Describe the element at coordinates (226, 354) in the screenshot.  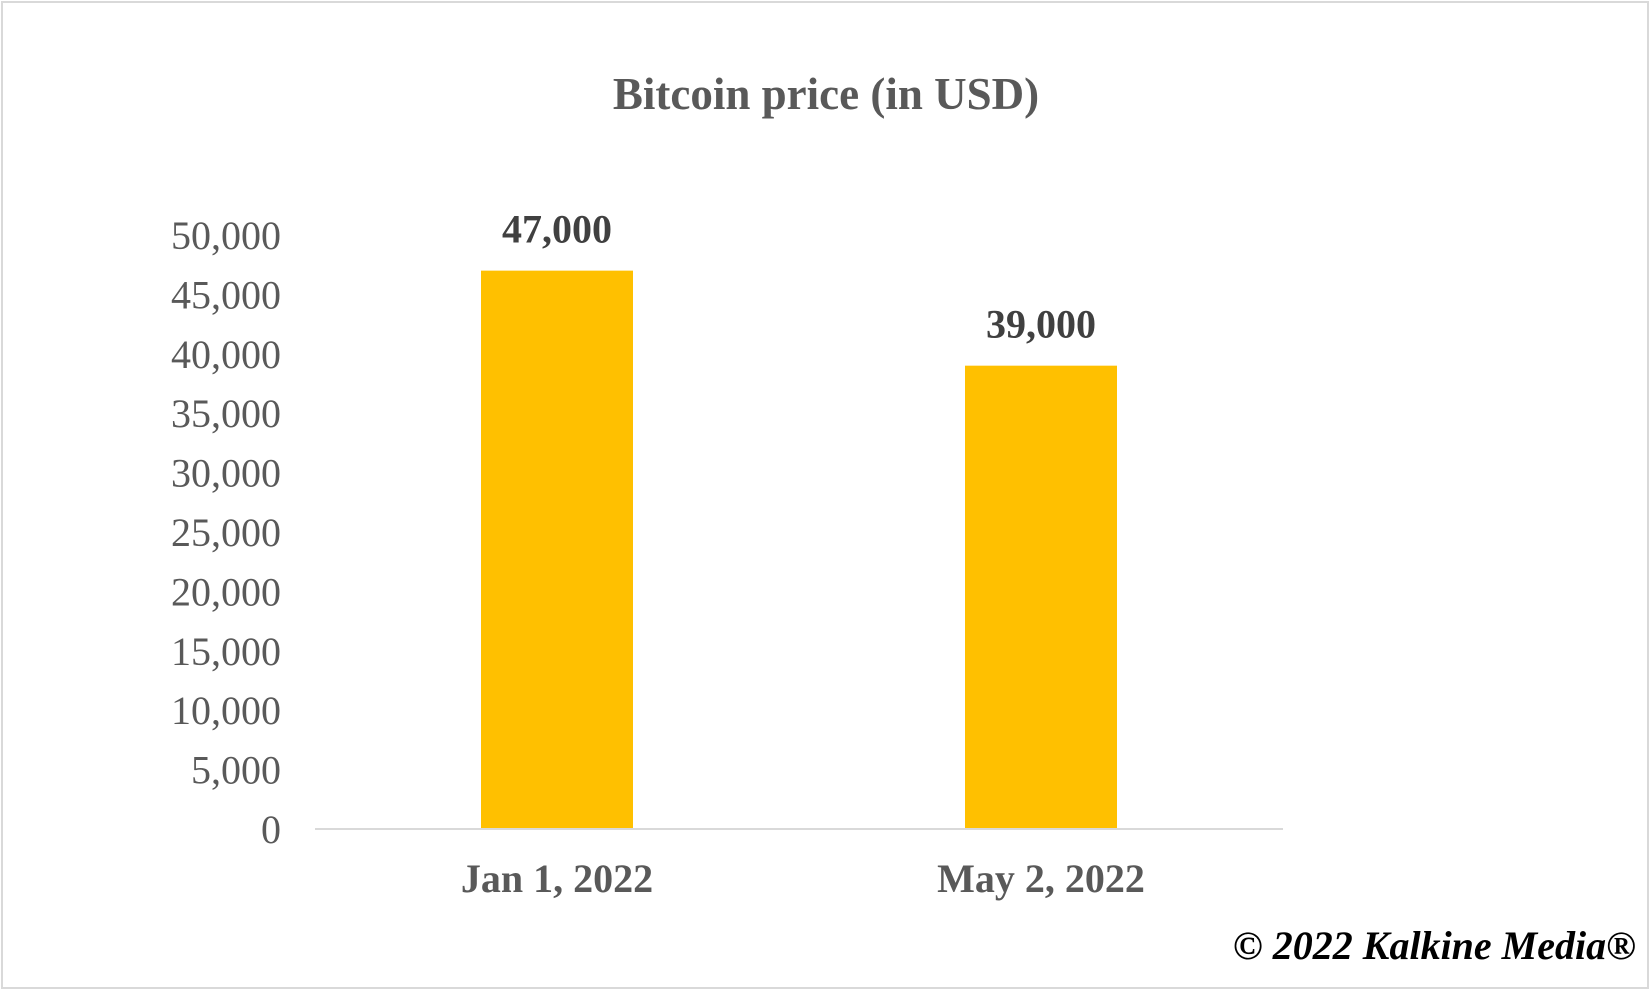
I see `y-tick-label: 40,000` at that location.